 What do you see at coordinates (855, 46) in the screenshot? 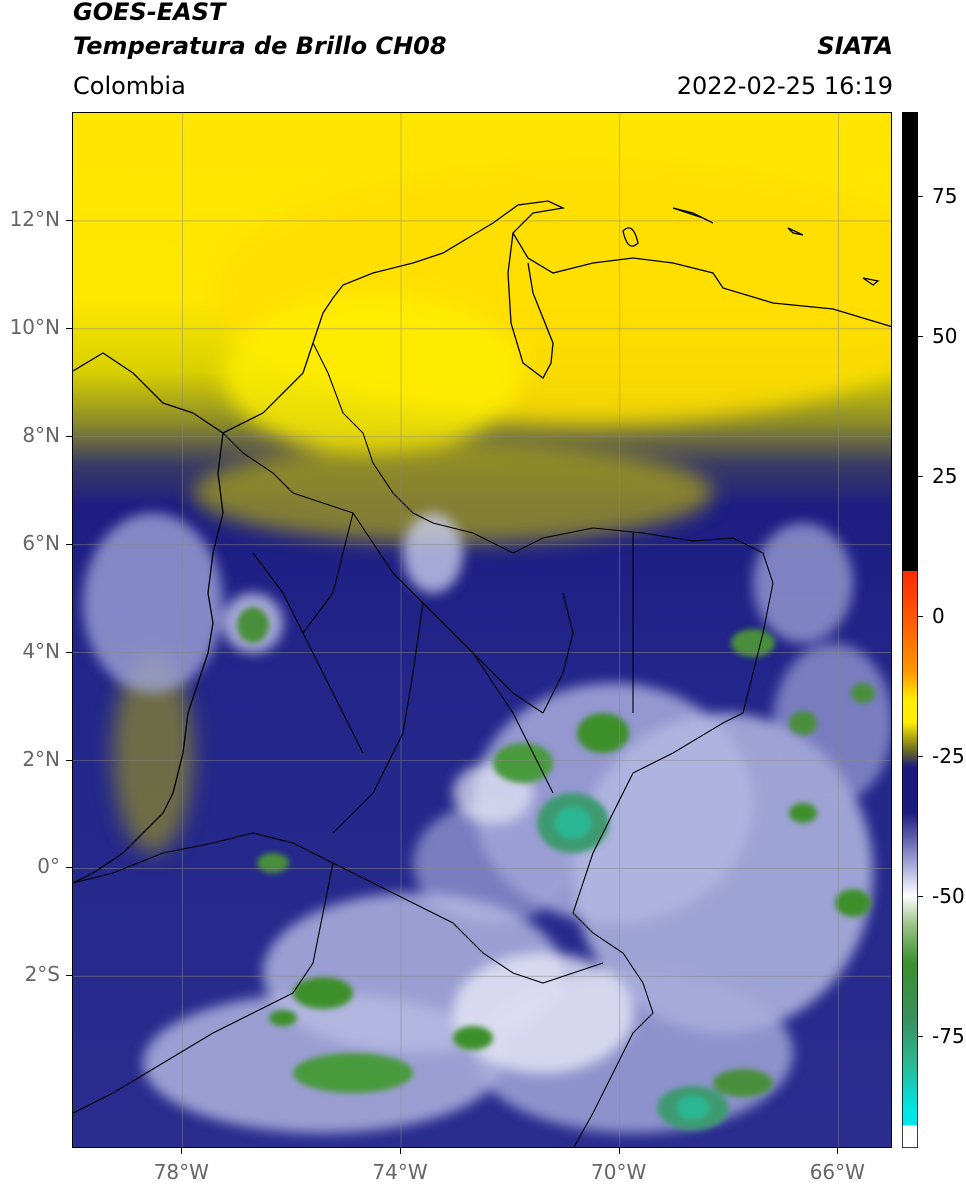
I see `organization-label: SIATA` at bounding box center [855, 46].